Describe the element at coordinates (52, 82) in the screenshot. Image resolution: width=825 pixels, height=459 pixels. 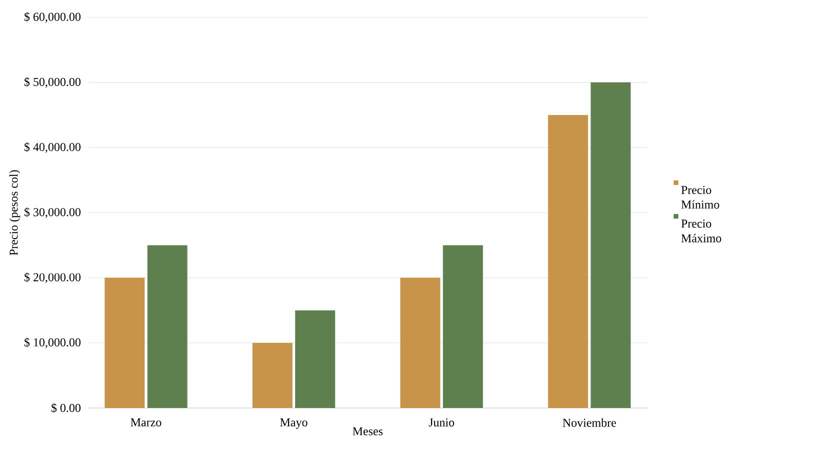
I see `y-tick-label: $ 50,000.00` at that location.